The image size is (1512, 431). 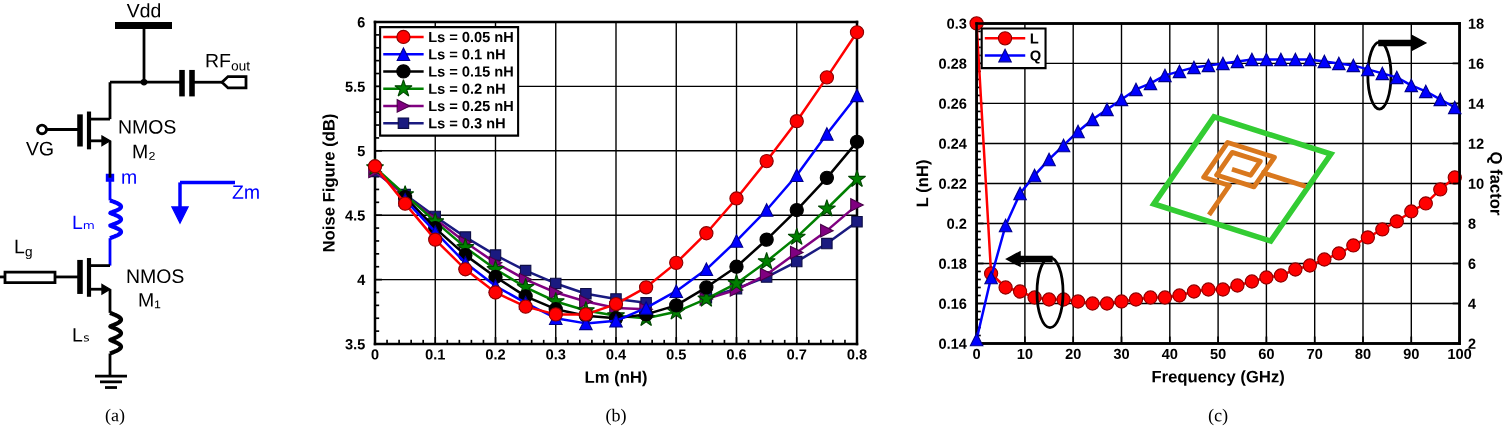 What do you see at coordinates (361, 151) in the screenshot?
I see `y-tick-label: 5` at bounding box center [361, 151].